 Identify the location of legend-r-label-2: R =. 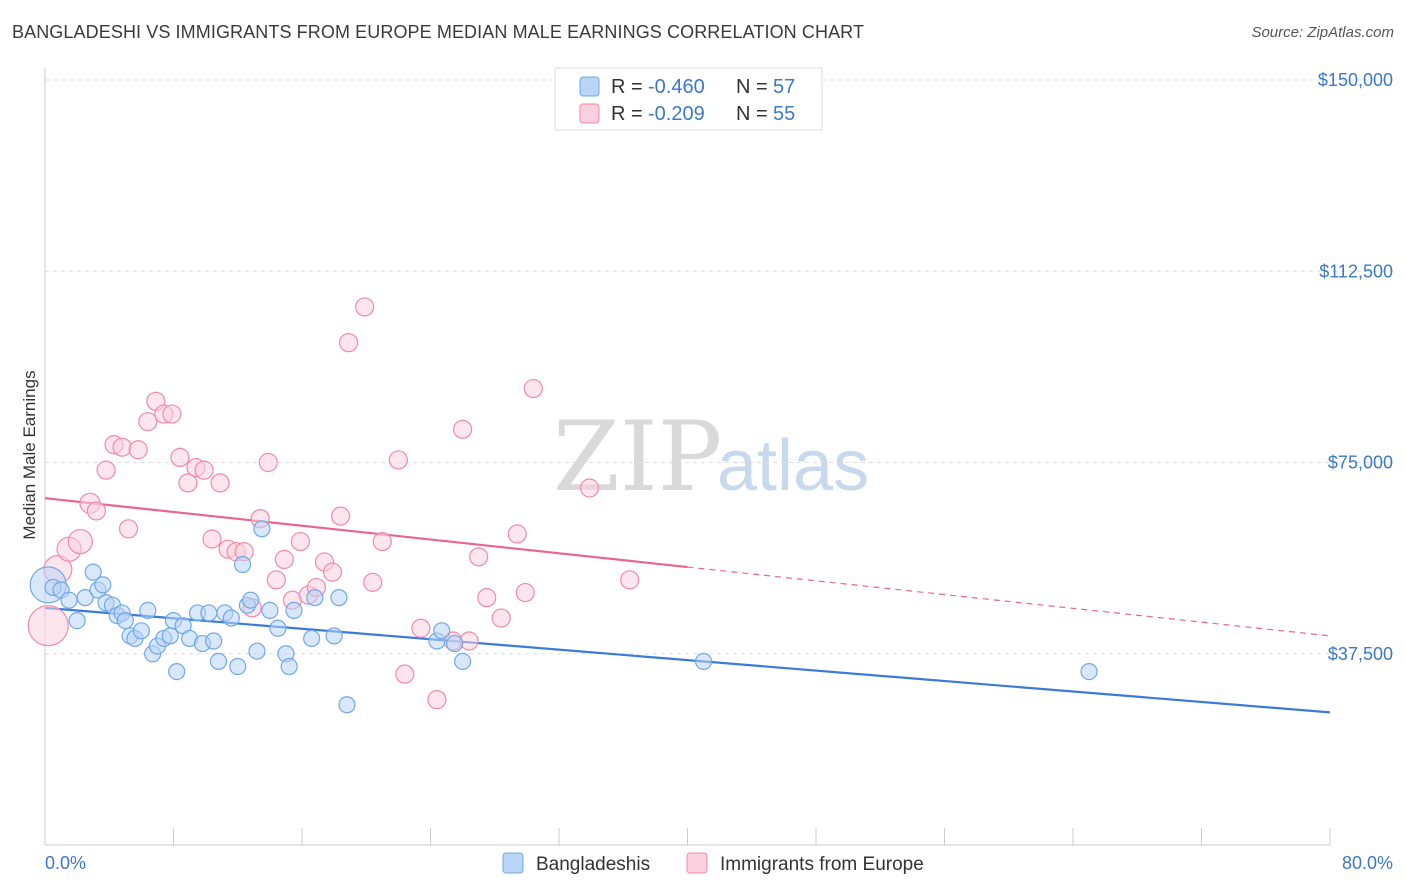
(627, 114).